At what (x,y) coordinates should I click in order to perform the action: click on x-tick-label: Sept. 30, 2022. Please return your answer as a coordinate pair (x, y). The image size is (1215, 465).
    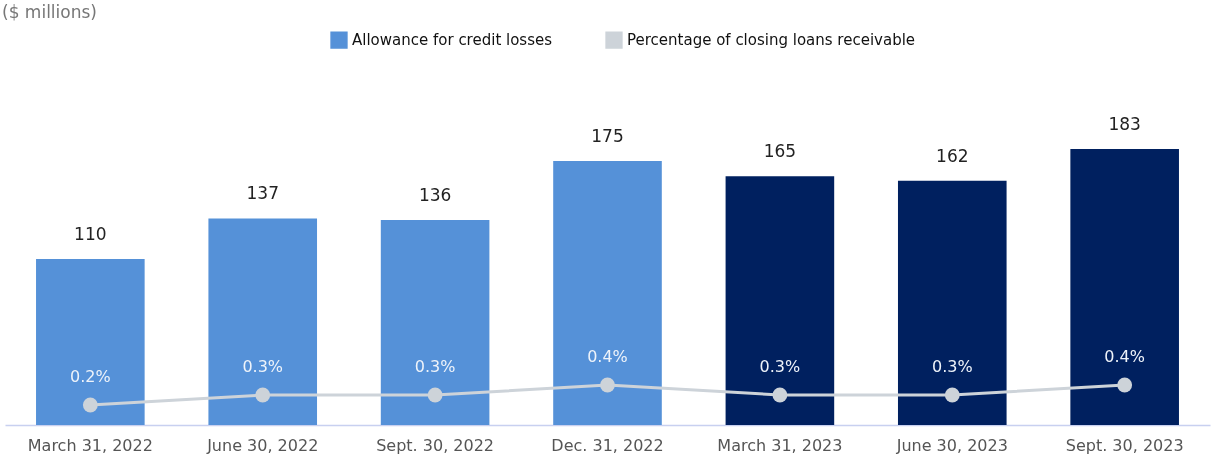
    Looking at the image, I should click on (435, 445).